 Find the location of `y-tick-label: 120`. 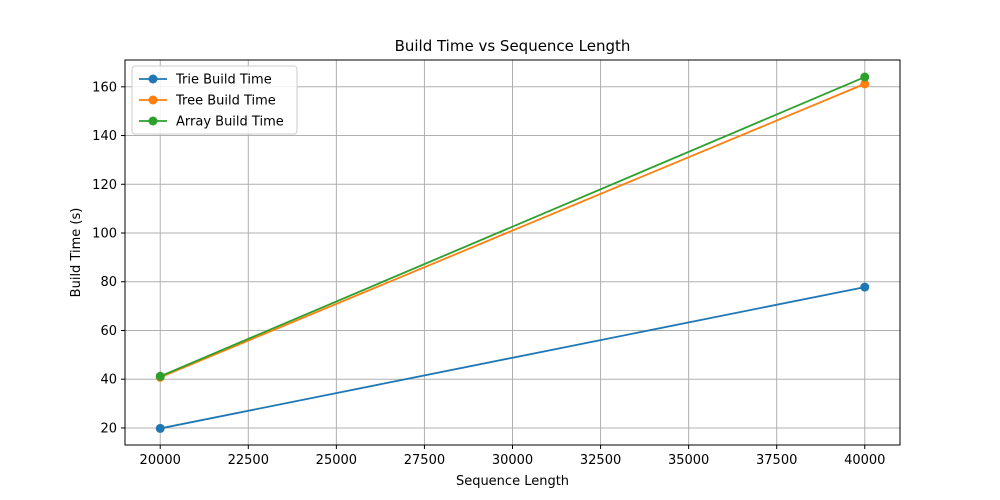

y-tick-label: 120 is located at coordinates (104, 185).